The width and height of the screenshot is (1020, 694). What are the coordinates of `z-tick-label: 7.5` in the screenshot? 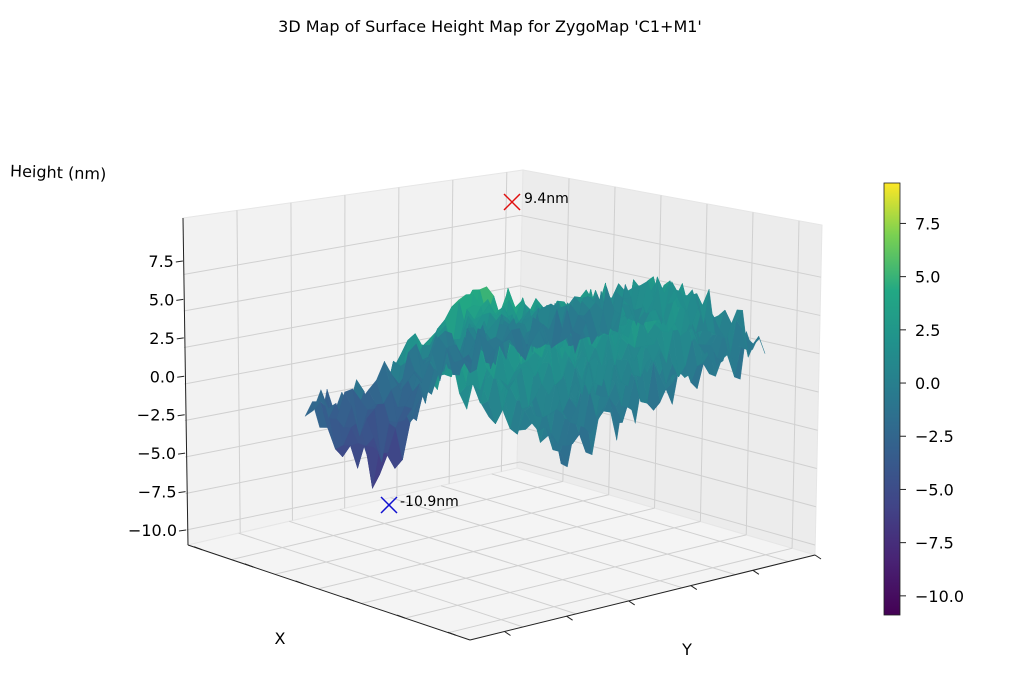 It's located at (160, 261).